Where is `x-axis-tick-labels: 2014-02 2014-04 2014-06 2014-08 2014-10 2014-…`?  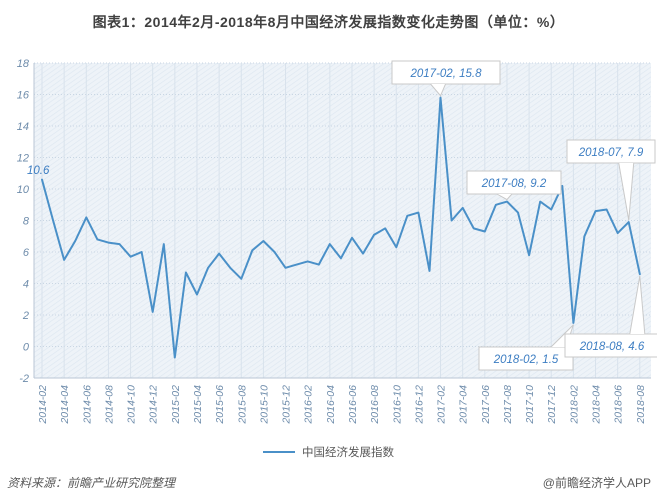
x-axis-tick-labels: 2014-02 2014-04 2014-06 2014-08 2014-10 2014-… is located at coordinates (342, 405).